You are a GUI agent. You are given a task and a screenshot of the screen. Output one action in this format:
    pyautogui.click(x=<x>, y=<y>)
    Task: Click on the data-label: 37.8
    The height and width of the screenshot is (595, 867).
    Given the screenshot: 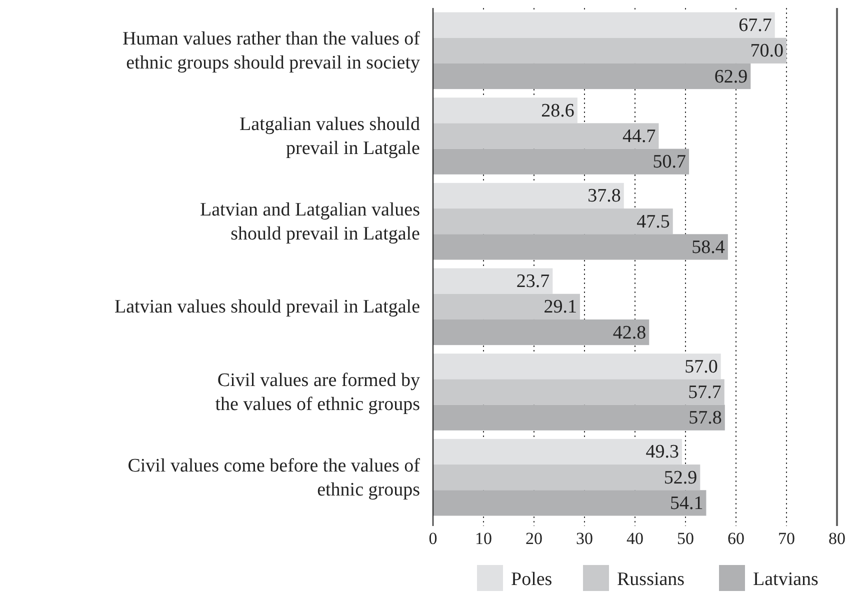 What is the action you would take?
    pyautogui.click(x=604, y=196)
    